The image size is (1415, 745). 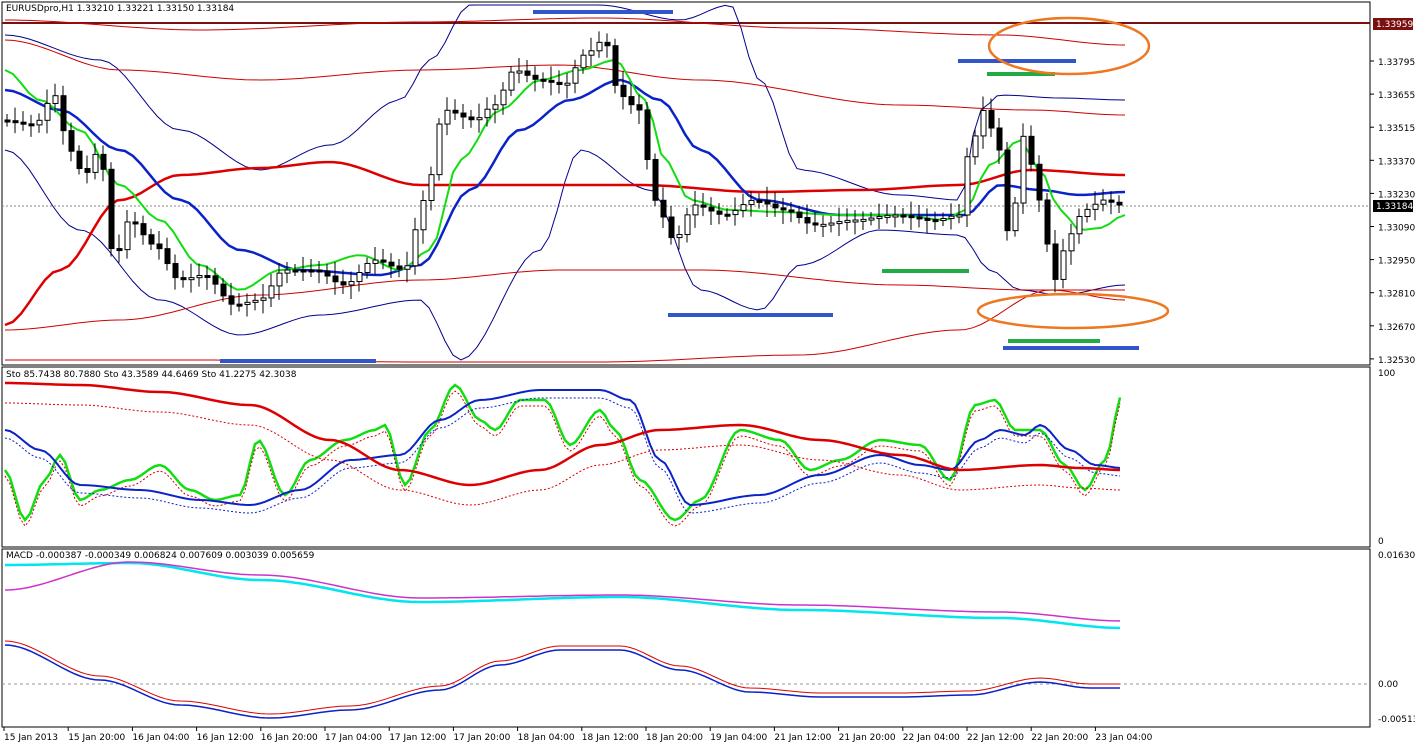 What do you see at coordinates (562, 591) in the screenshot?
I see `macd-signal-line` at bounding box center [562, 591].